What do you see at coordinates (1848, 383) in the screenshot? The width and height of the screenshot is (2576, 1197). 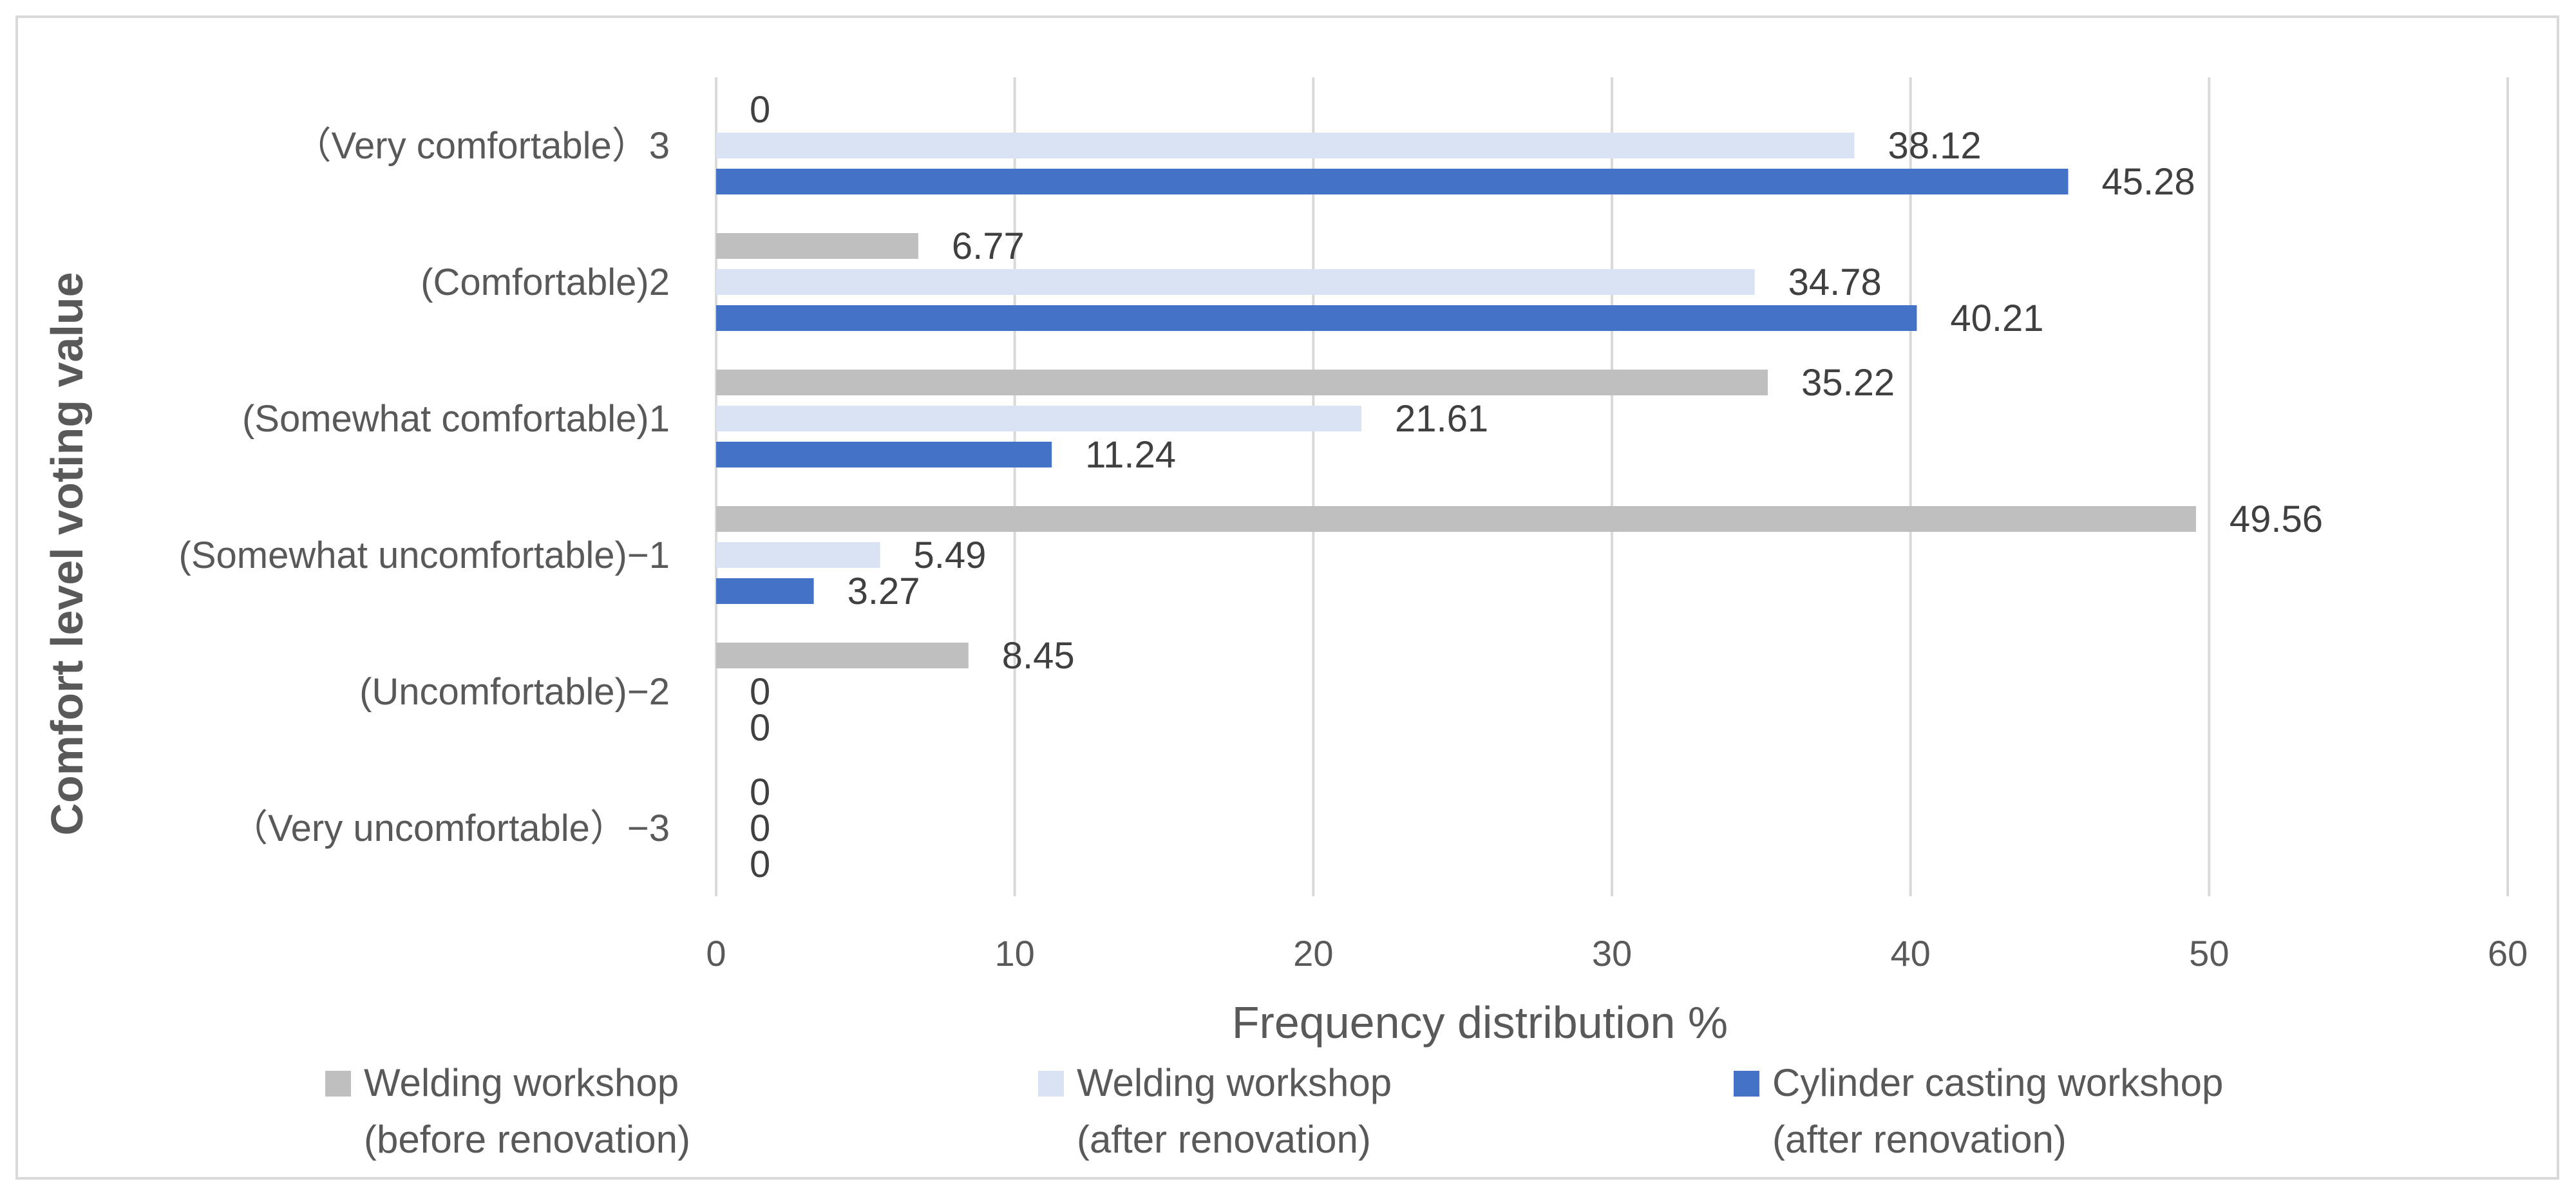 I see `data-label: 35.22` at bounding box center [1848, 383].